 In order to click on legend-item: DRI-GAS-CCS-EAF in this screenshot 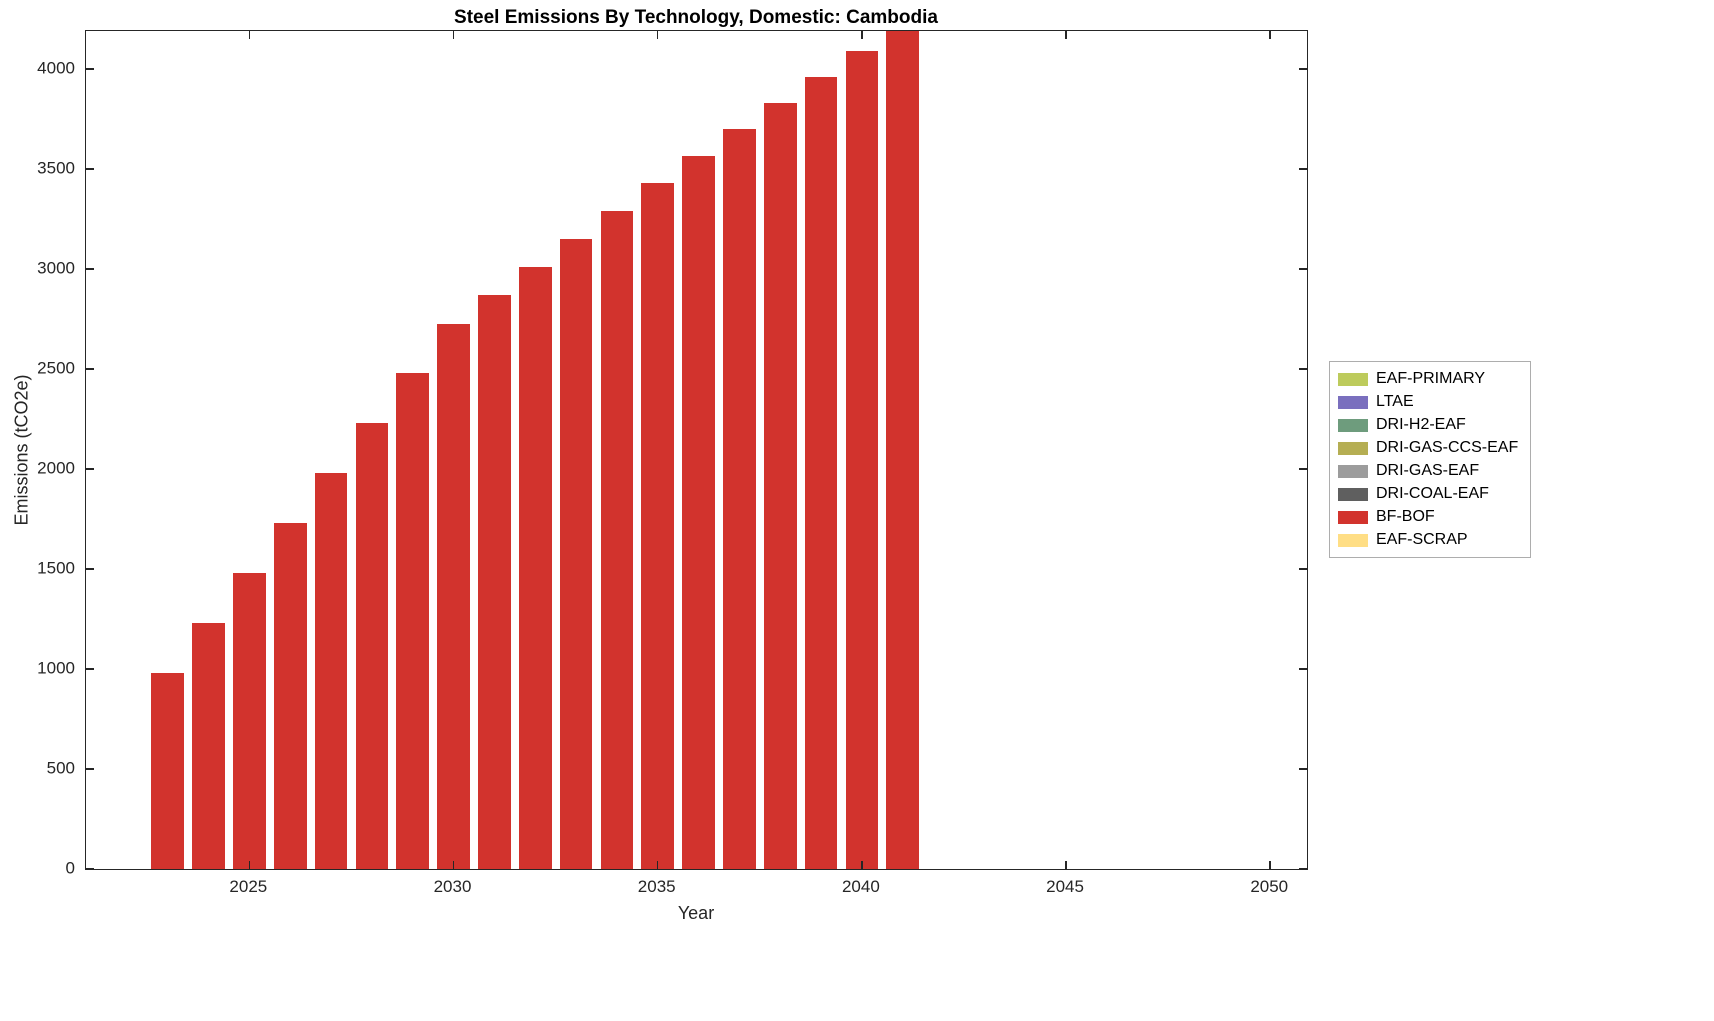, I will do `click(1428, 448)`.